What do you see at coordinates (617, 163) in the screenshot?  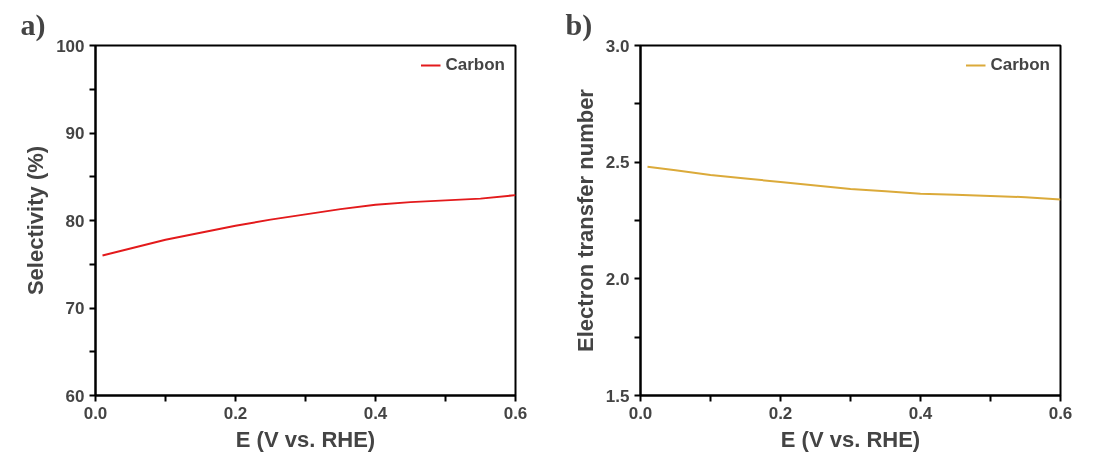 I see `y-tick-label: 2.5` at bounding box center [617, 163].